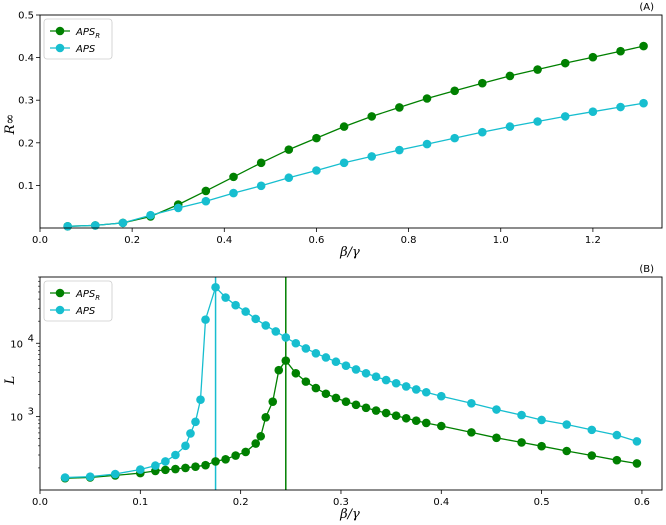 The image size is (666, 525). Describe the element at coordinates (87, 33) in the screenshot. I see `panel-a-legend-label: APSR` at that location.